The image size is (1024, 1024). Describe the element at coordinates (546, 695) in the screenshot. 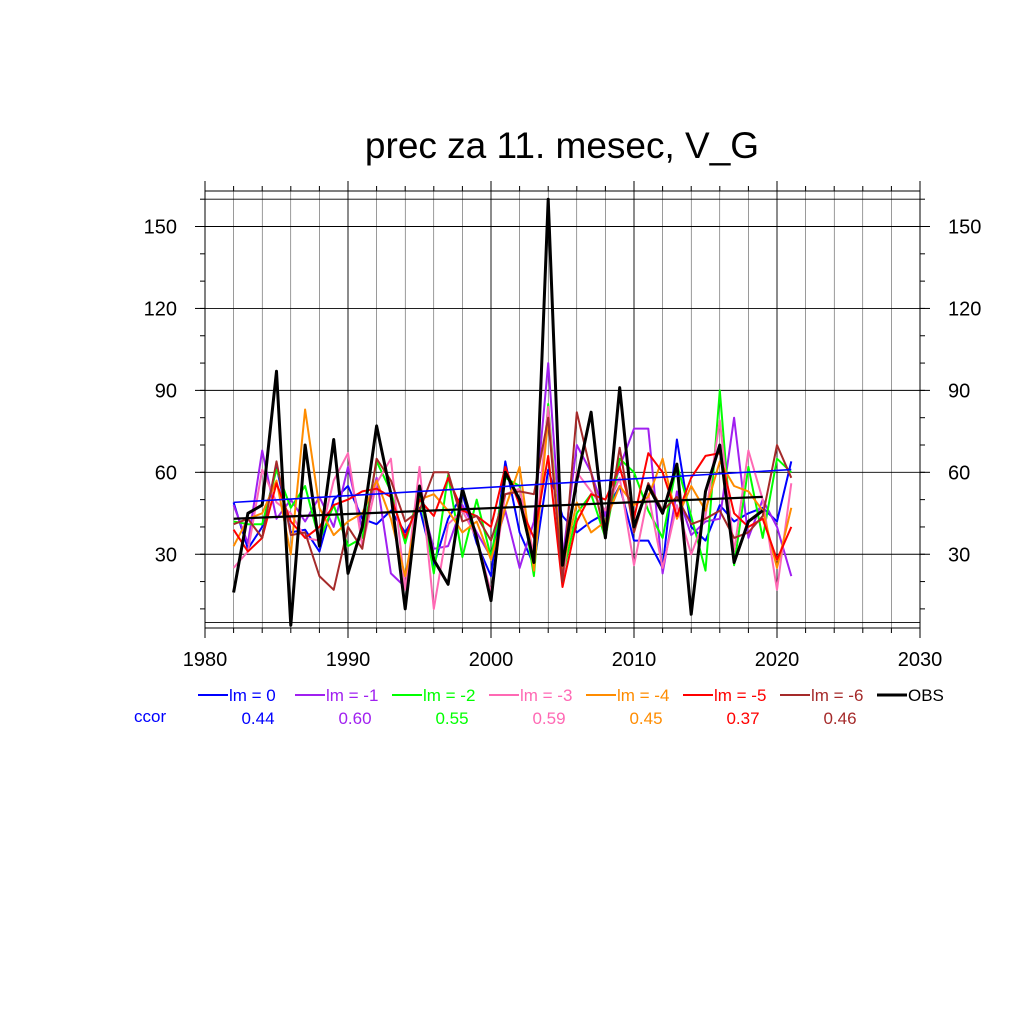

I see `legend-label: lm = -3` at that location.